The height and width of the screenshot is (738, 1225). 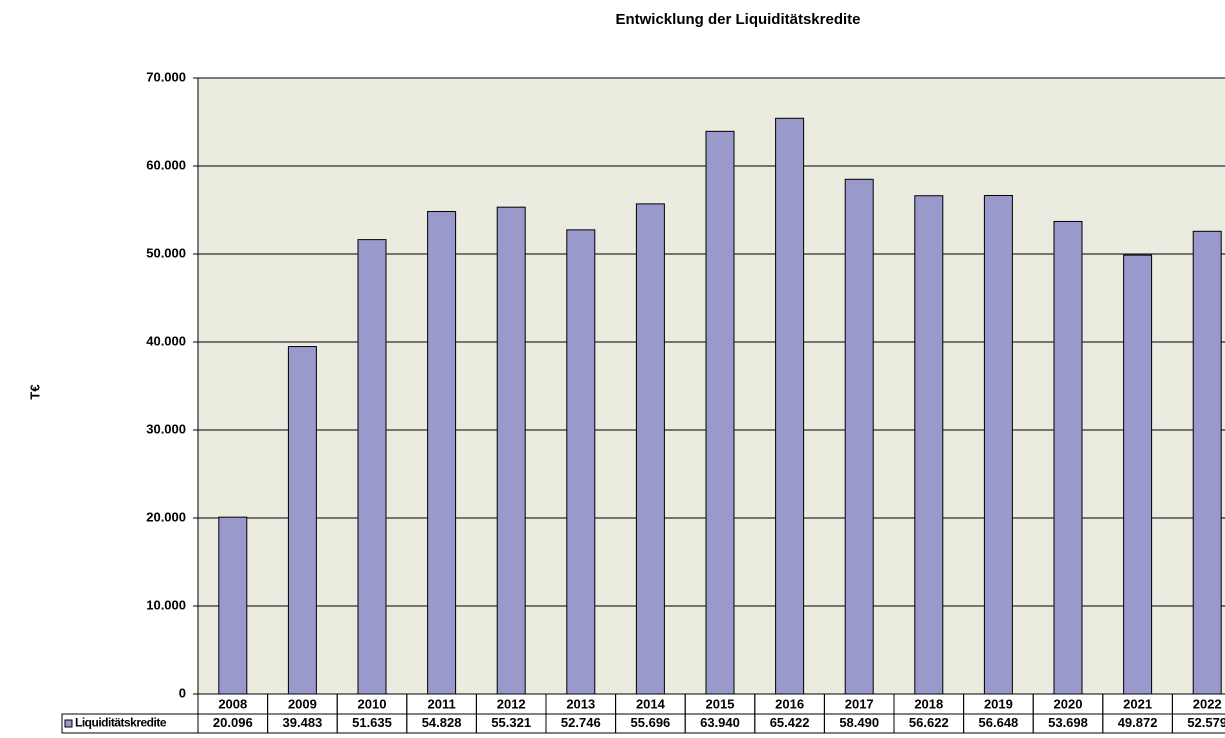 I want to click on table-value: 56.648, so click(x=999, y=722).